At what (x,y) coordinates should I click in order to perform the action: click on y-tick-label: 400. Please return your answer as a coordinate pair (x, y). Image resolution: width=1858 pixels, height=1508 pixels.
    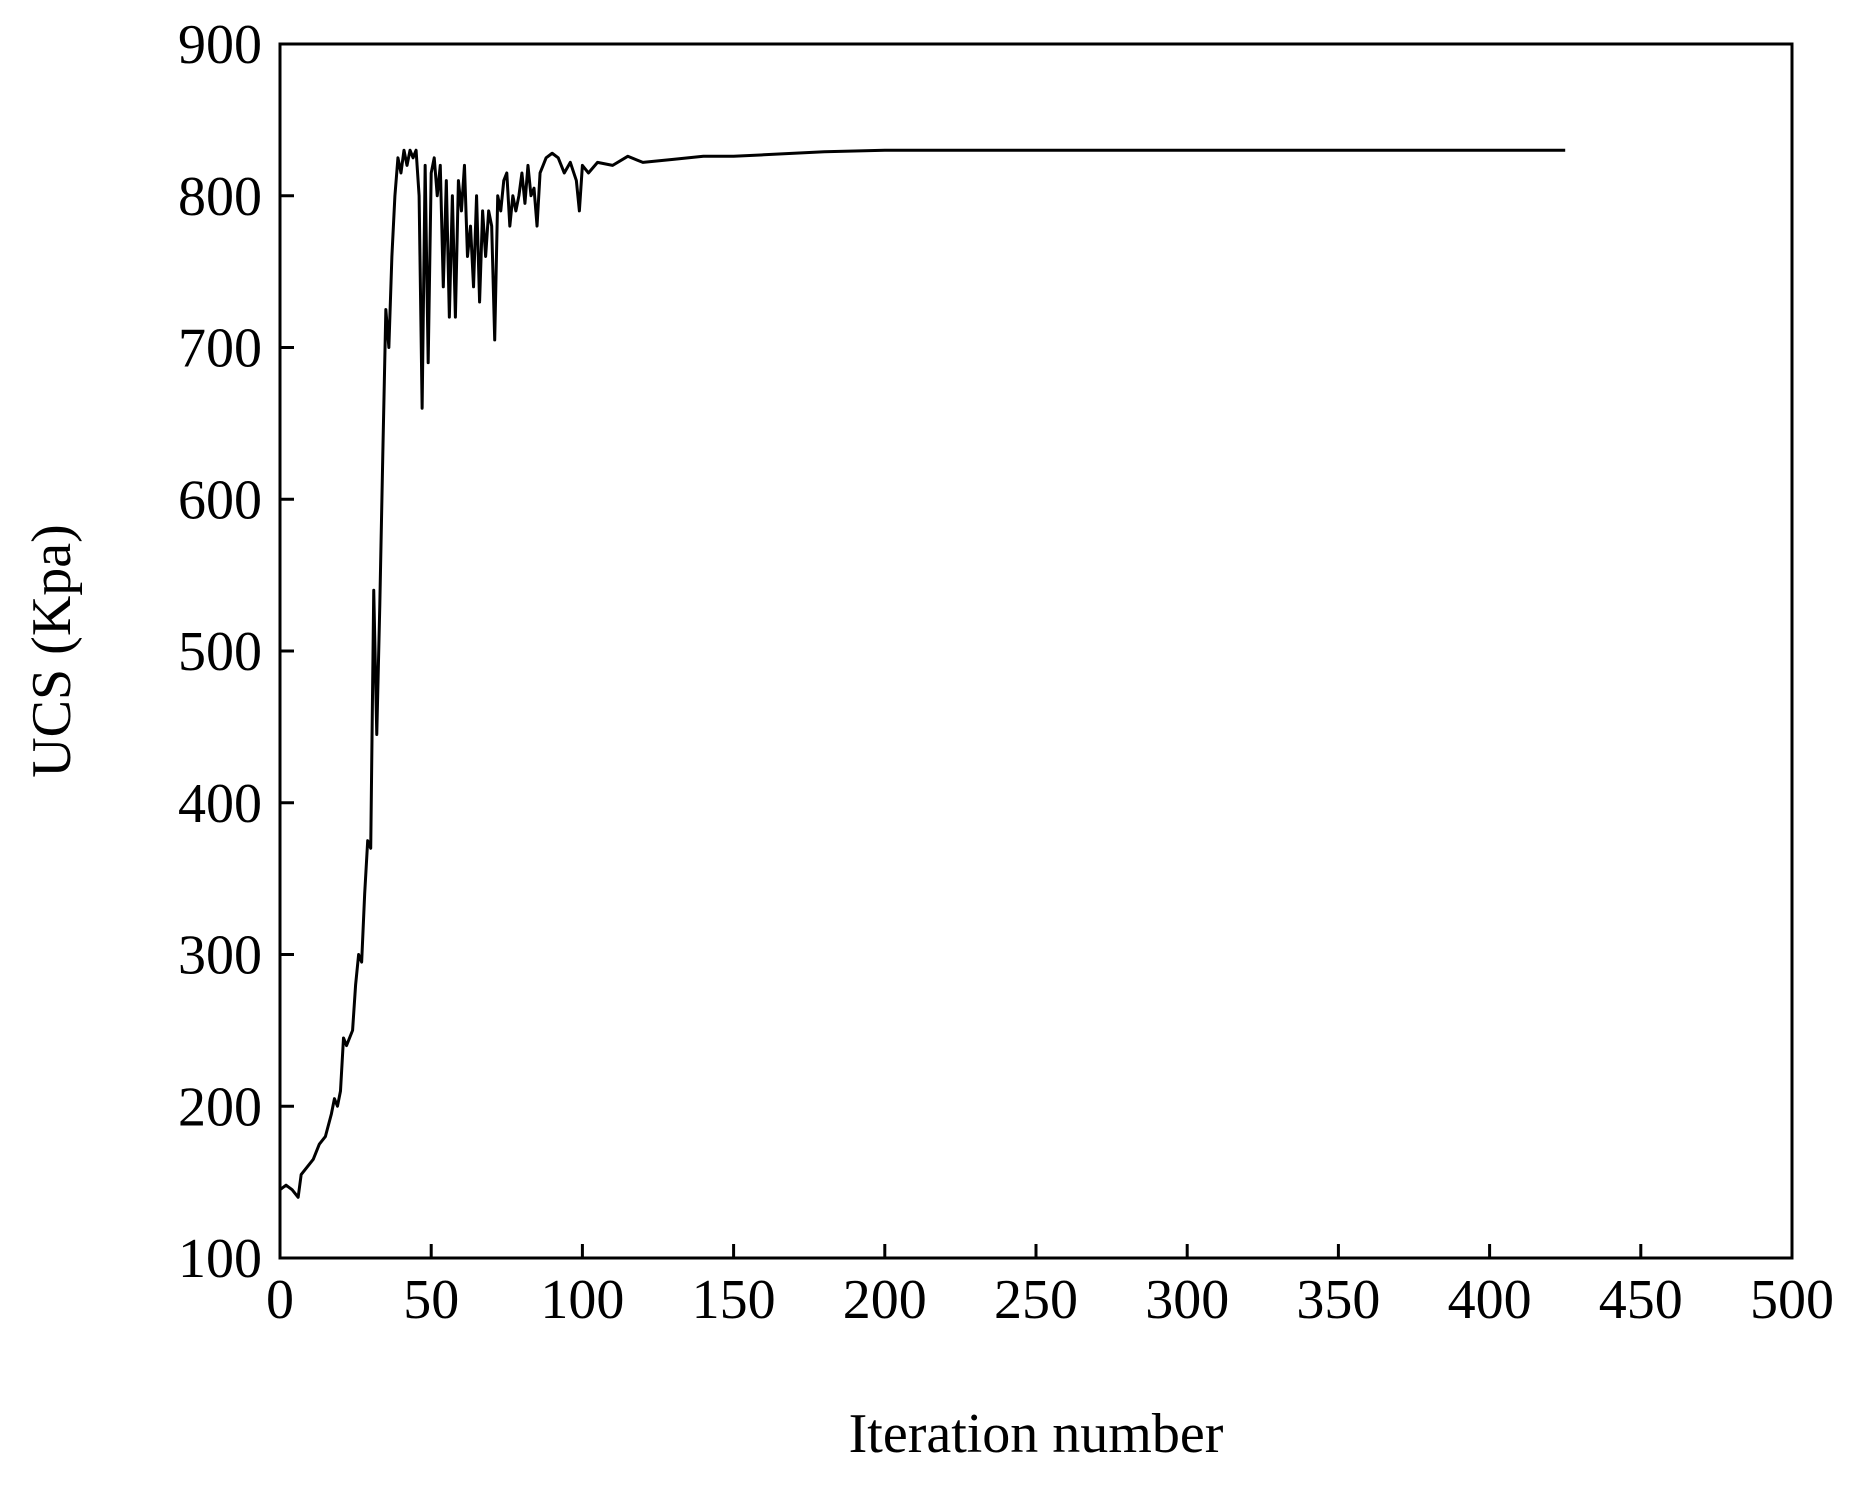
    Looking at the image, I should click on (220, 804).